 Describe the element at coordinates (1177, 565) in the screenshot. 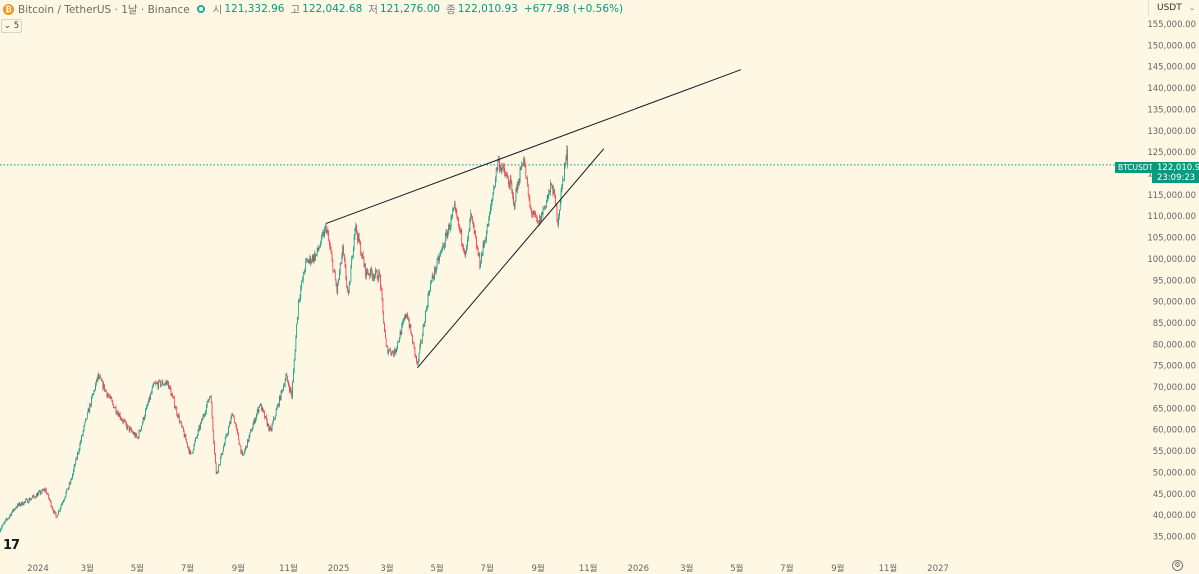

I see `settings-gear-icon: ⚙` at that location.